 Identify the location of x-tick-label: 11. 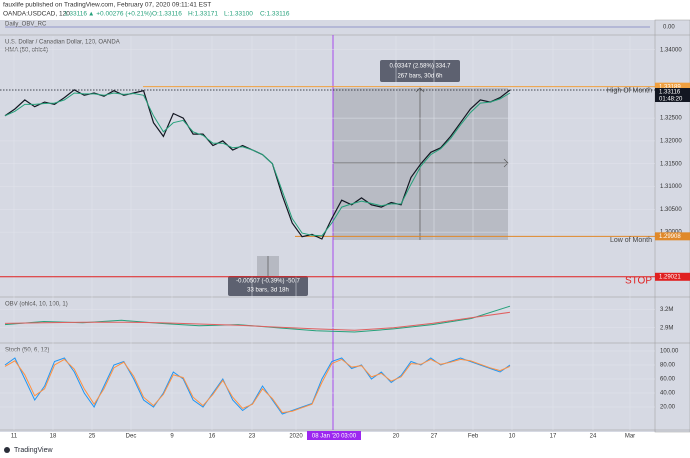
(14, 437).